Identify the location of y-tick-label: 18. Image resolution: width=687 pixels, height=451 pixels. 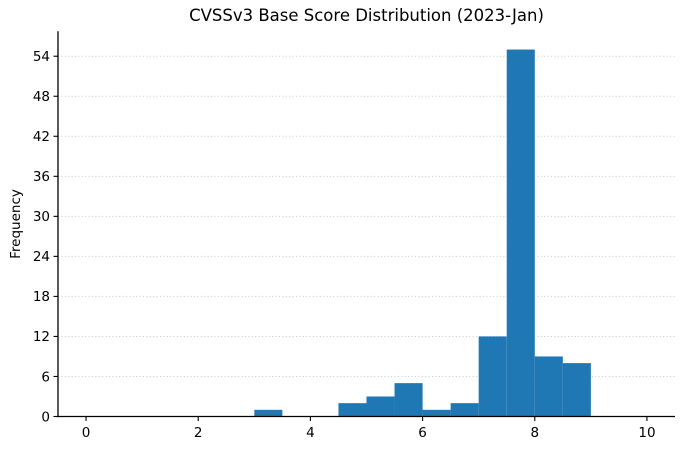
(41, 297).